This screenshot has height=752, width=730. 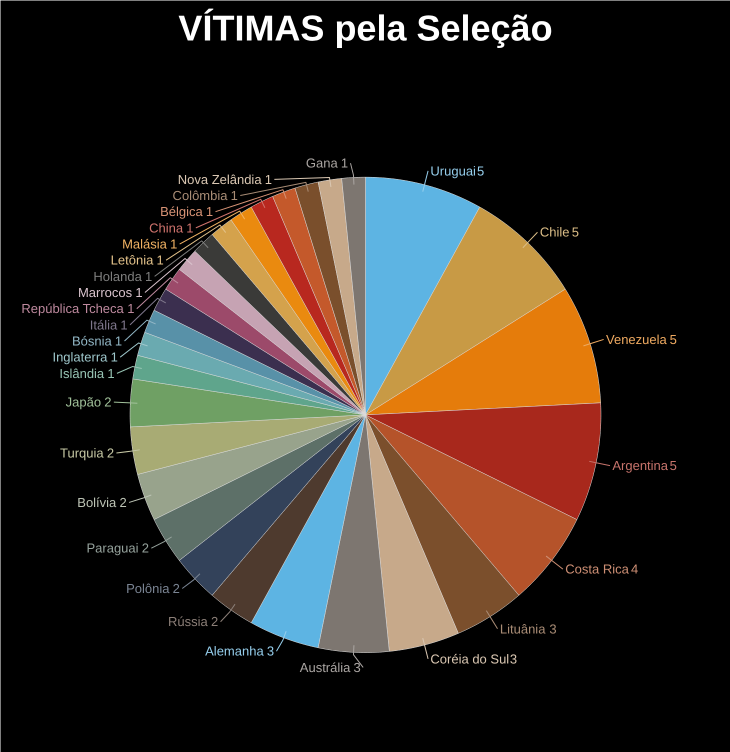 What do you see at coordinates (84, 402) in the screenshot?
I see `slice-label: Japão` at bounding box center [84, 402].